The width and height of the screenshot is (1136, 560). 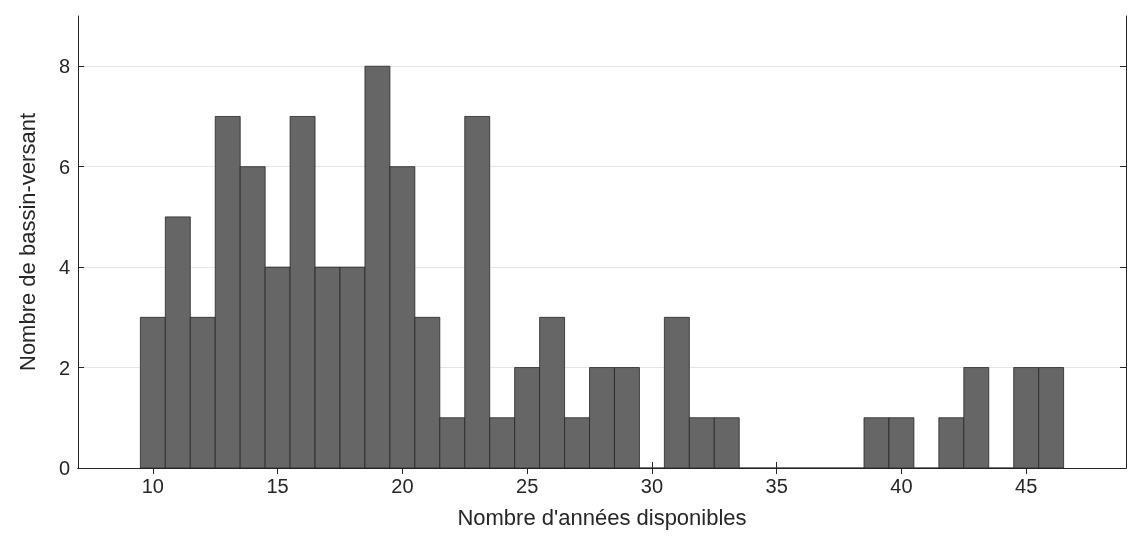 What do you see at coordinates (27, 242) in the screenshot?
I see `y-axis-title: Nombre de bassin-versant` at bounding box center [27, 242].